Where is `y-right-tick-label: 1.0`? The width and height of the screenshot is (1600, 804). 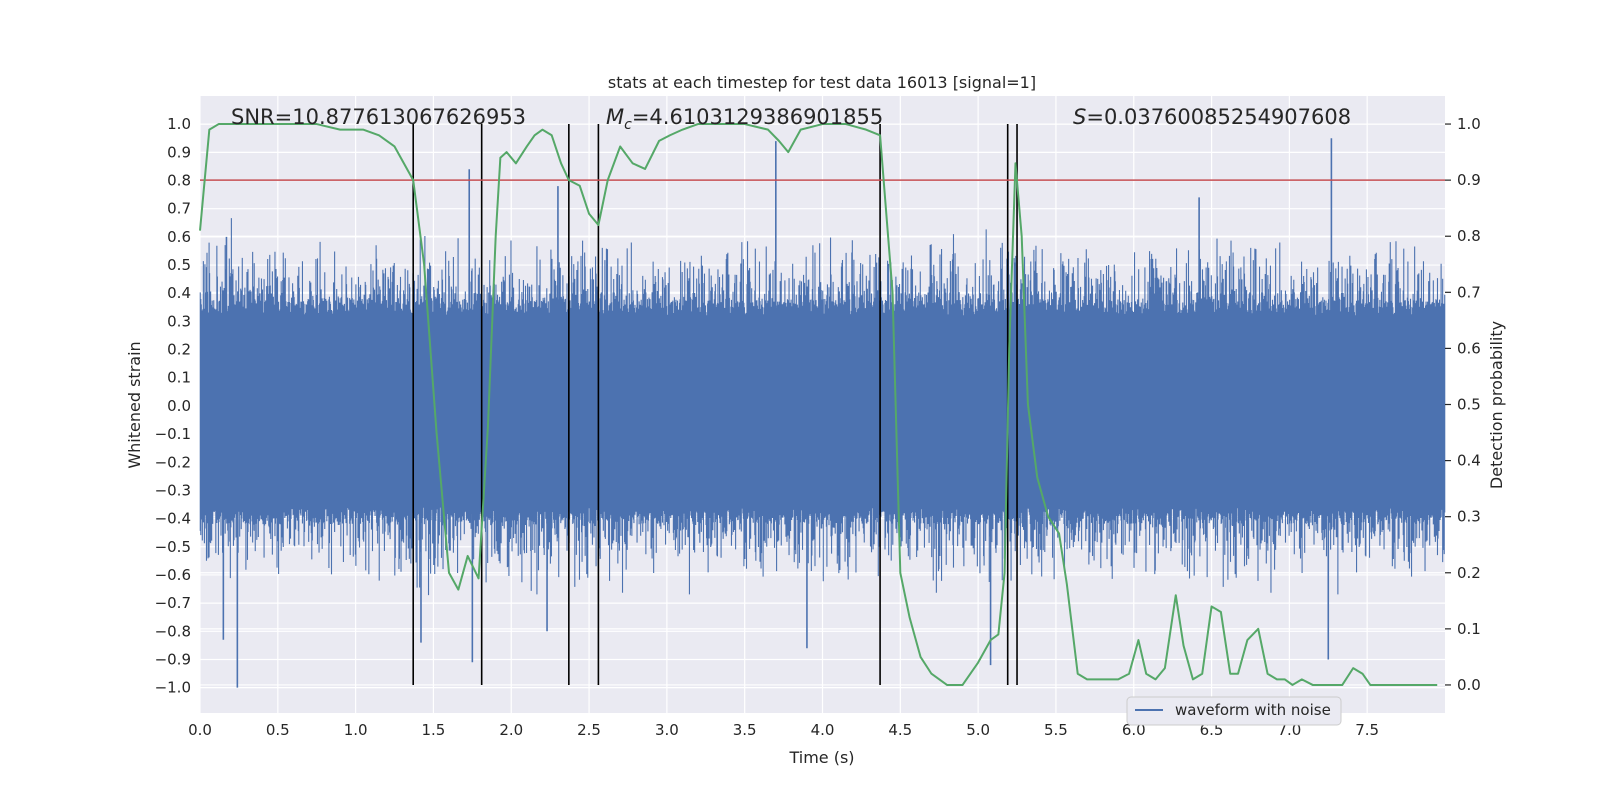
y-right-tick-label: 1.0 is located at coordinates (1469, 124).